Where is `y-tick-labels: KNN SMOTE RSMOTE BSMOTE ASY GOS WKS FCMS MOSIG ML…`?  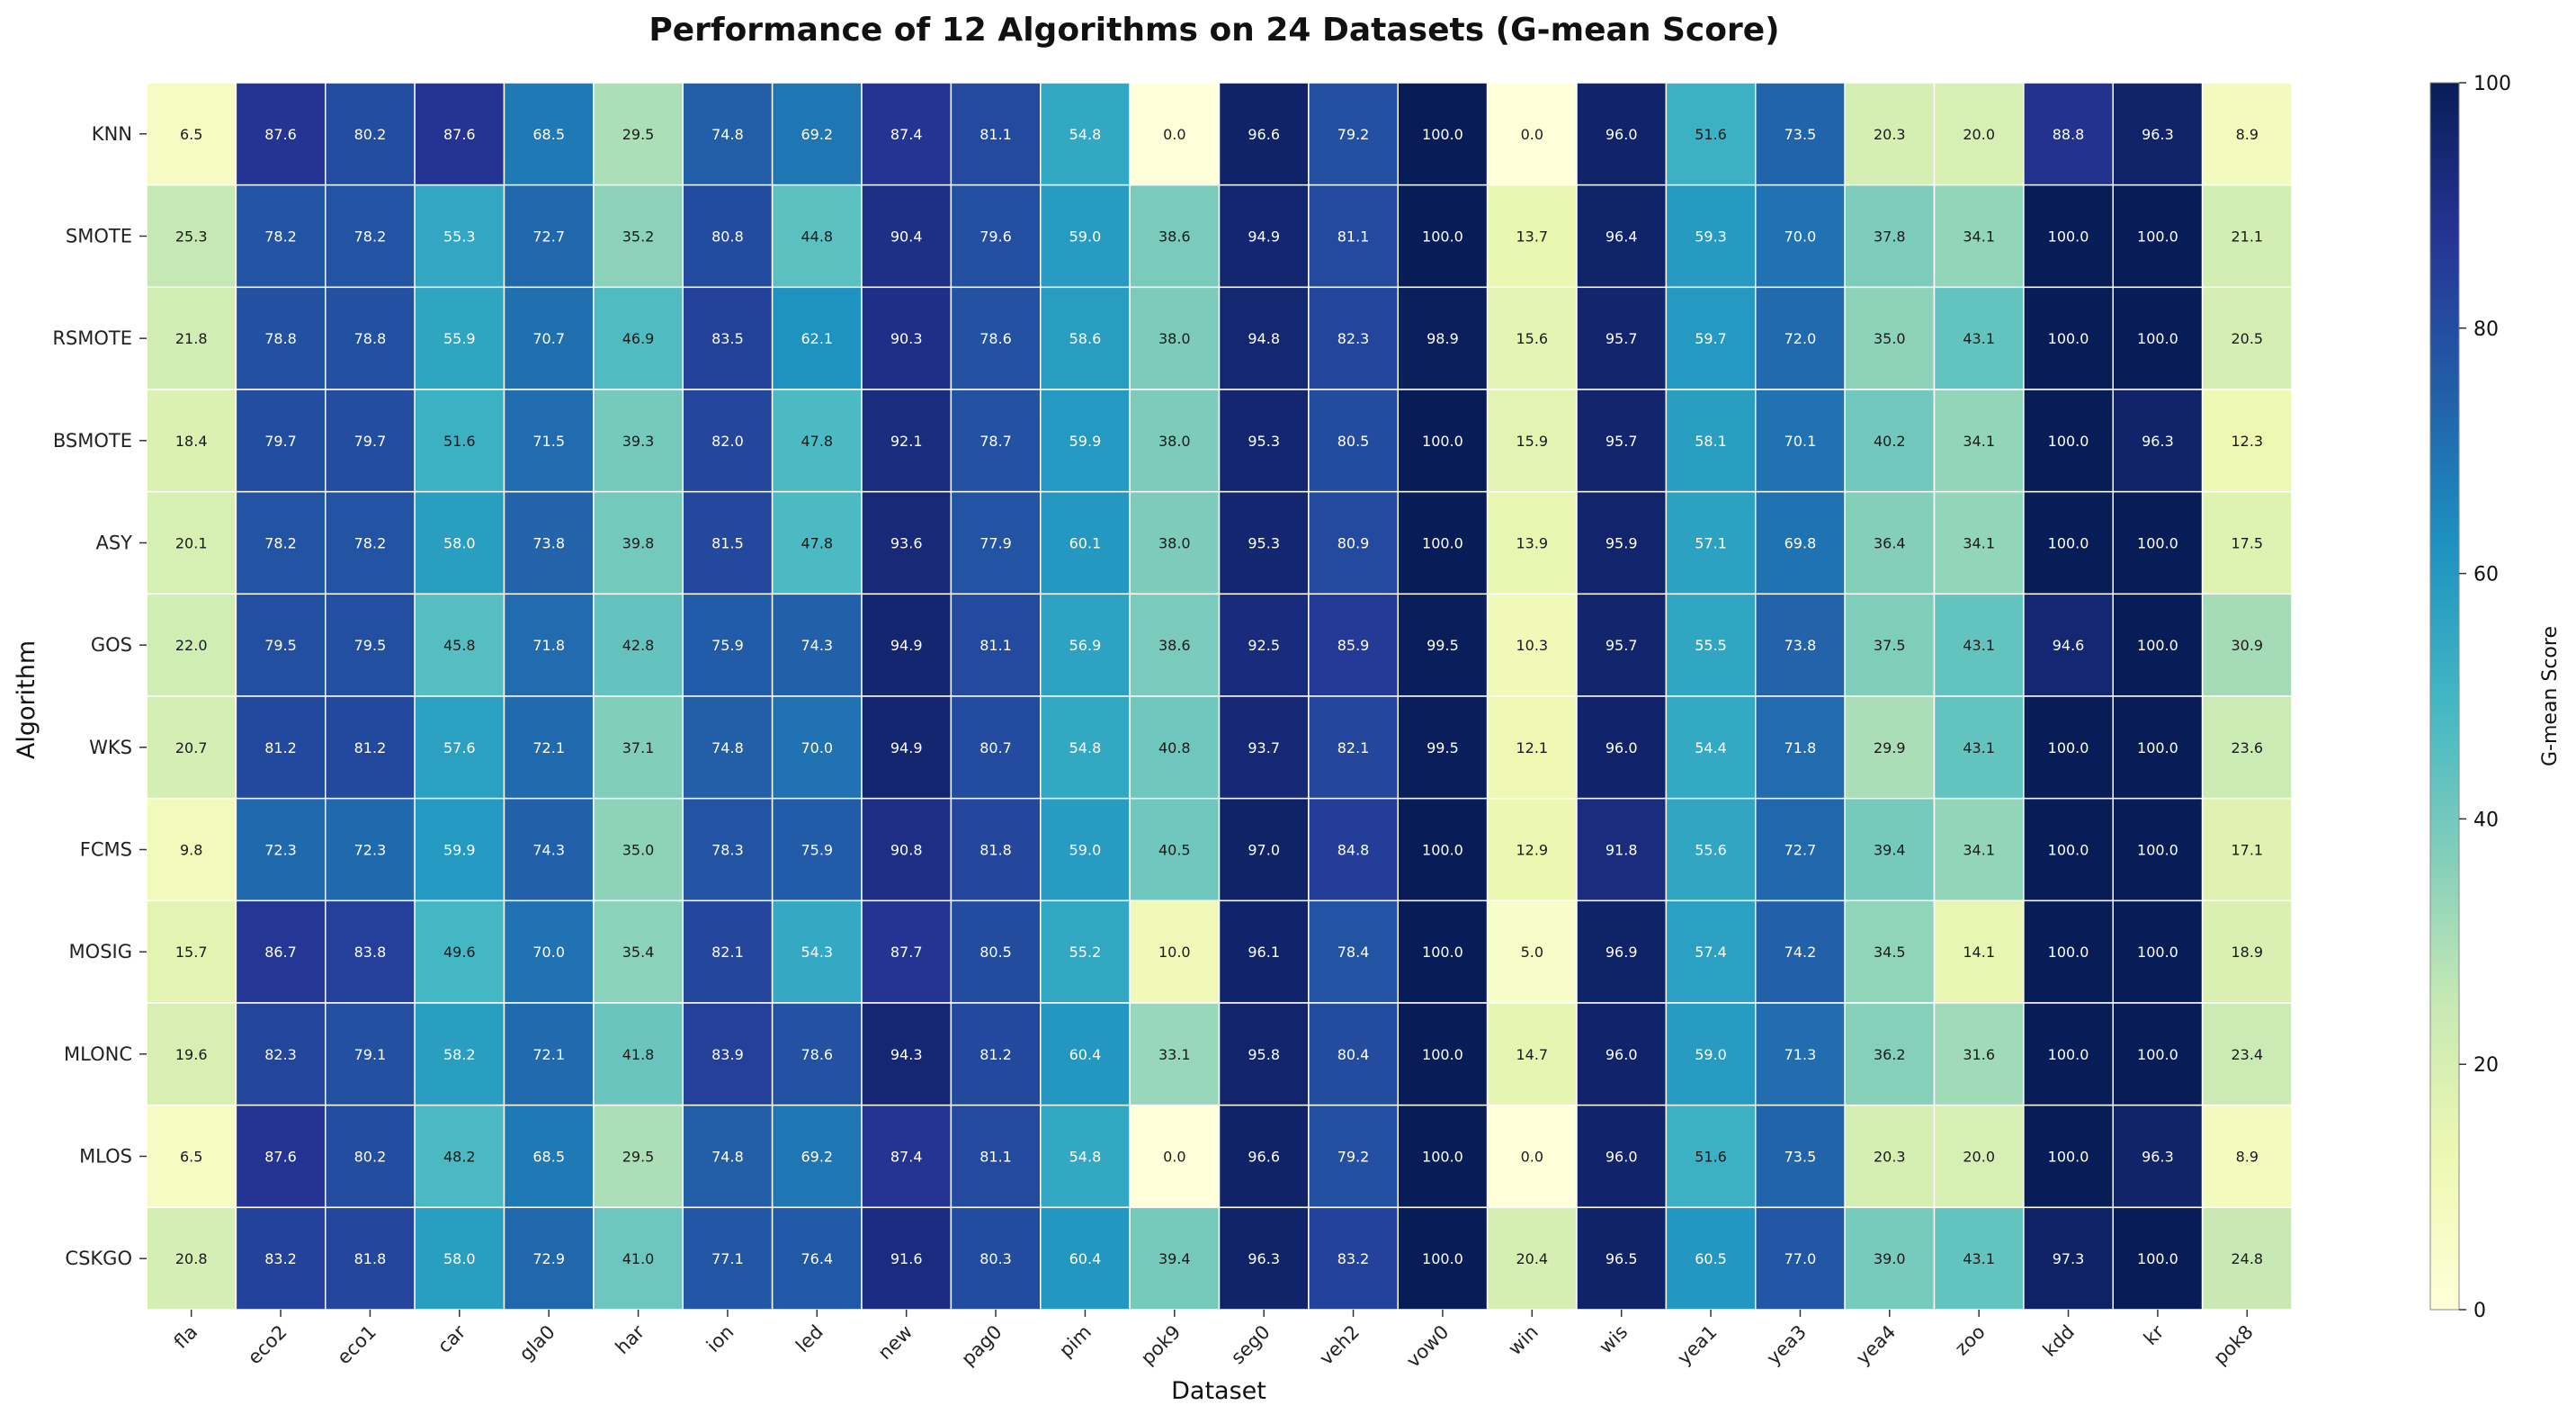 y-tick-labels: KNN SMOTE RSMOTE BSMOTE ASY GOS WKS FCMS MOSIG ML… is located at coordinates (99, 696).